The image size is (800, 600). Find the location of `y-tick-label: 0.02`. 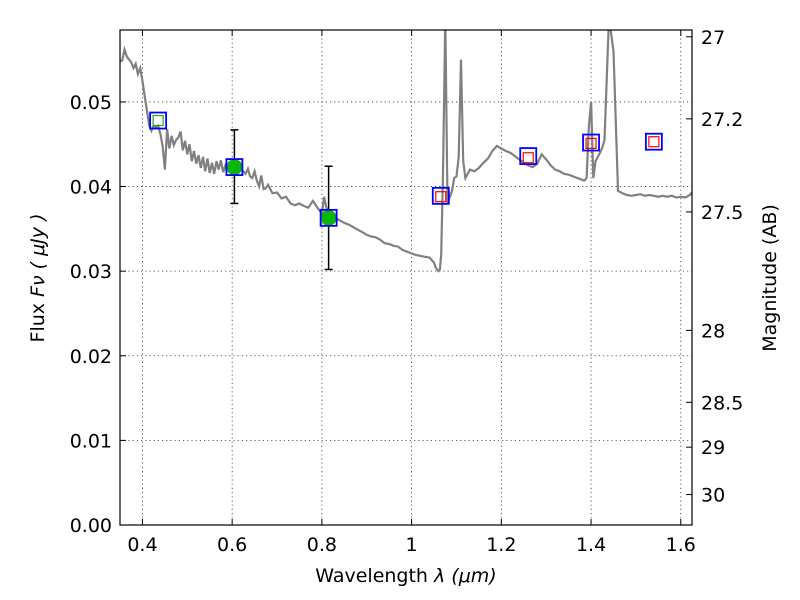

y-tick-label: 0.02 is located at coordinates (91, 357).